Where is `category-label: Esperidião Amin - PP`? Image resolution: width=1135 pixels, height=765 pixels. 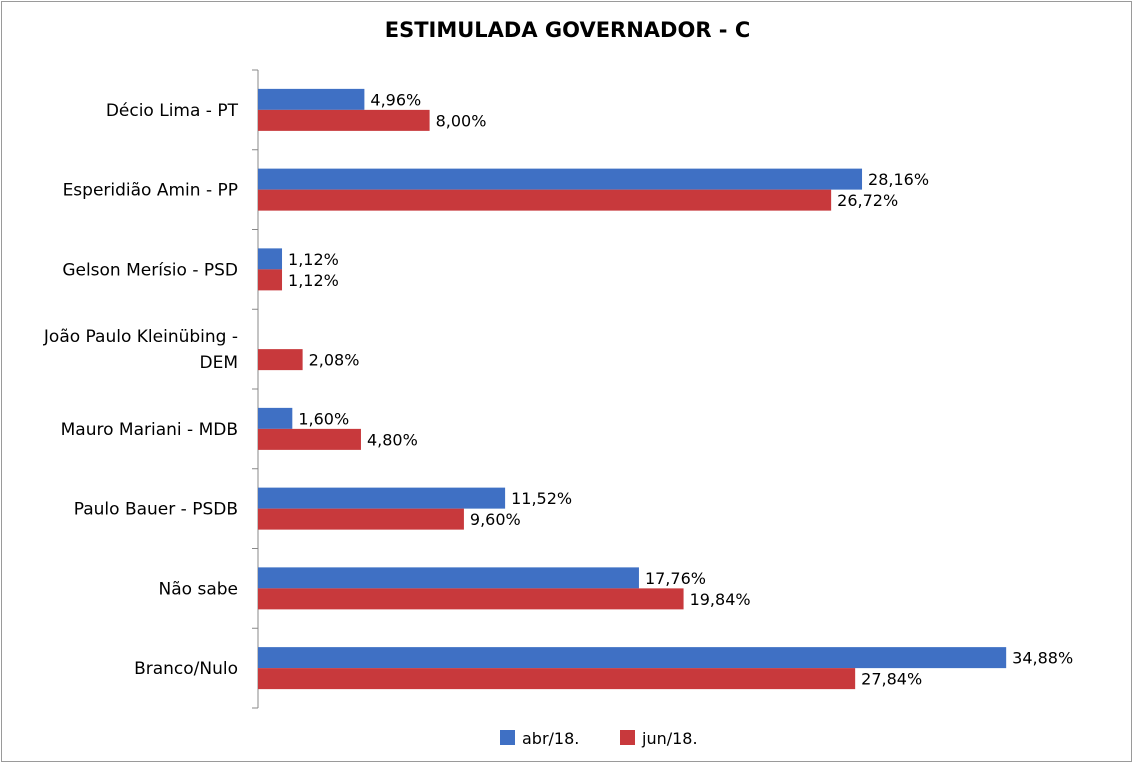 category-label: Esperidião Amin - PP is located at coordinates (150, 191).